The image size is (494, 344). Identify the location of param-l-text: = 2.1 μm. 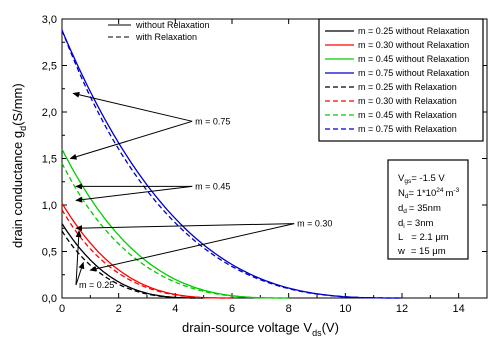
(430, 237).